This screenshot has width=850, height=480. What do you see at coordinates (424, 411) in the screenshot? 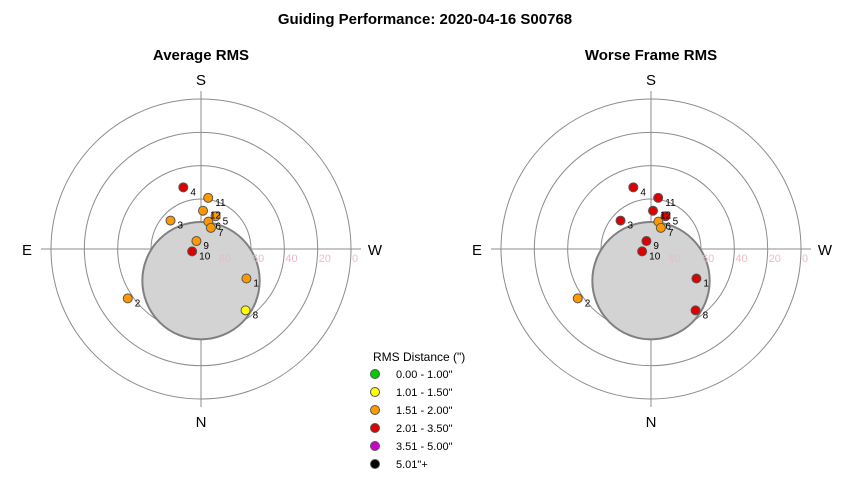
I see `legend-entry-label: 1.51 - 2.00"` at bounding box center [424, 411].